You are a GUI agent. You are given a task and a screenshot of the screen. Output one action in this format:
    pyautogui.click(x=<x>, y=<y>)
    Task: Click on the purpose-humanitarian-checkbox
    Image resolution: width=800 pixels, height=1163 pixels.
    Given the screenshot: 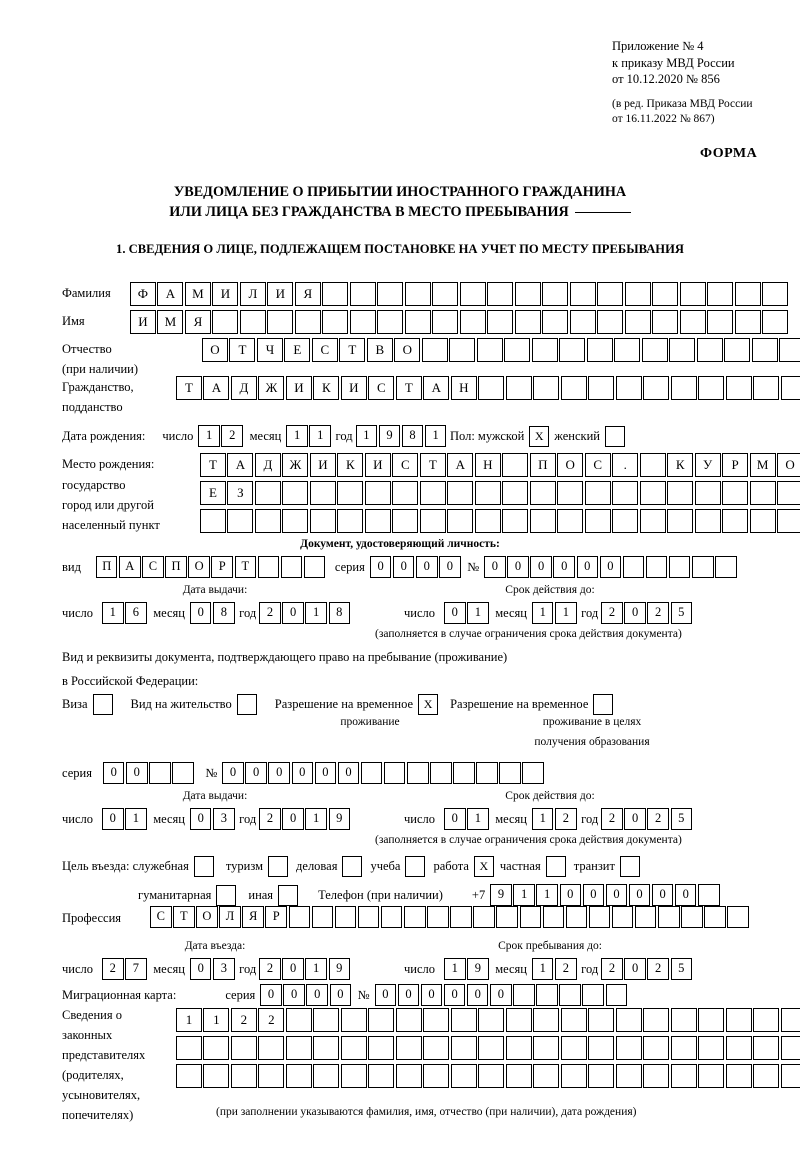 What is the action you would take?
    pyautogui.click(x=226, y=895)
    